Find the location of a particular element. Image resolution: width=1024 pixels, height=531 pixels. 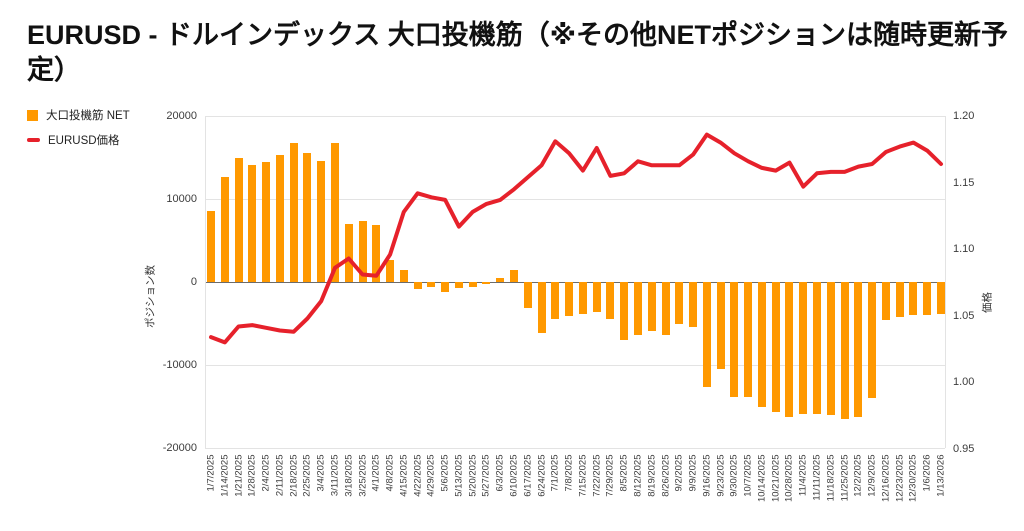

x-axis-date-label: 4/8/2025 is located at coordinates (390, 473).